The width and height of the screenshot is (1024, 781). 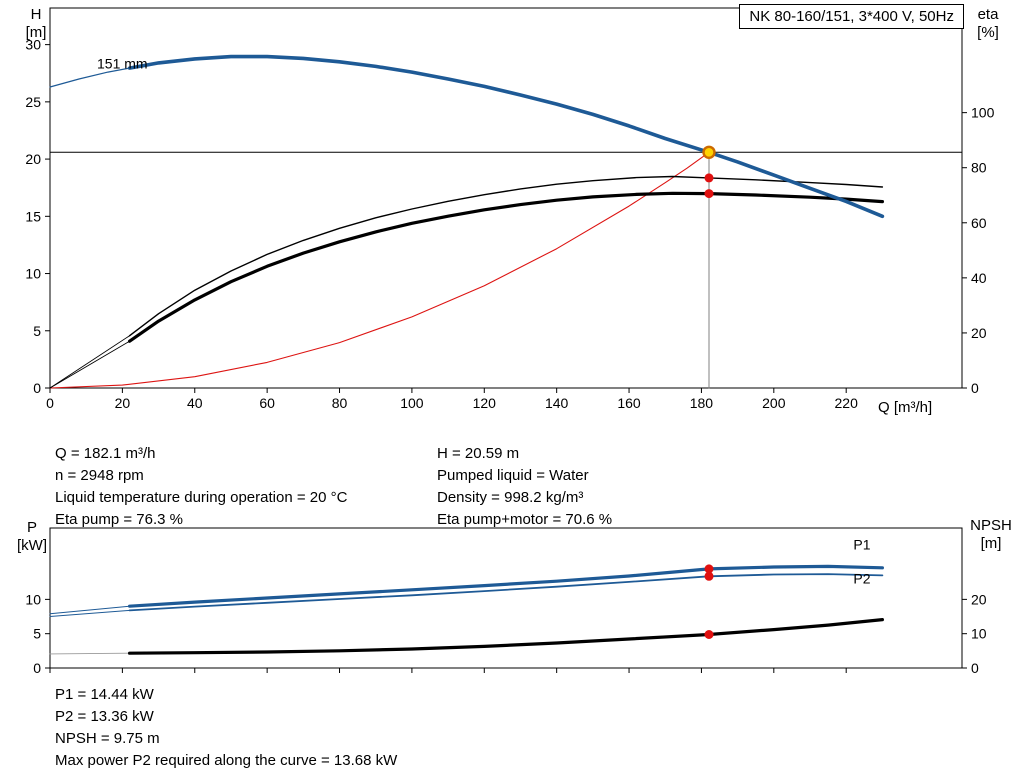 I want to click on x-tick-label: 0, so click(x=50, y=403).